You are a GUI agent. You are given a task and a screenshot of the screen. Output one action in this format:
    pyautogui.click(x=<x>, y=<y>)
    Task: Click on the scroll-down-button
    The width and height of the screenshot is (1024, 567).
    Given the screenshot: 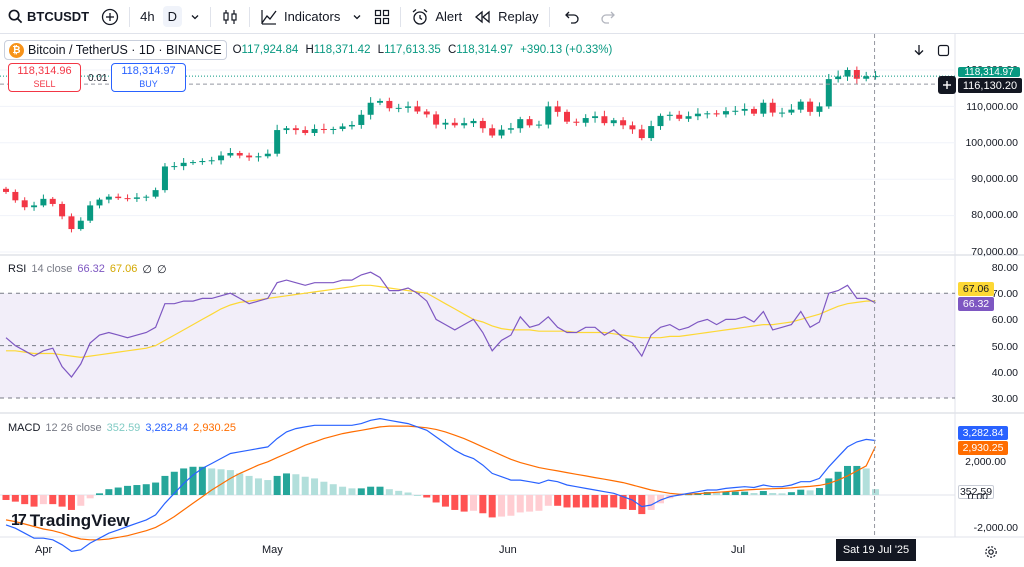 What is the action you would take?
    pyautogui.click(x=919, y=50)
    